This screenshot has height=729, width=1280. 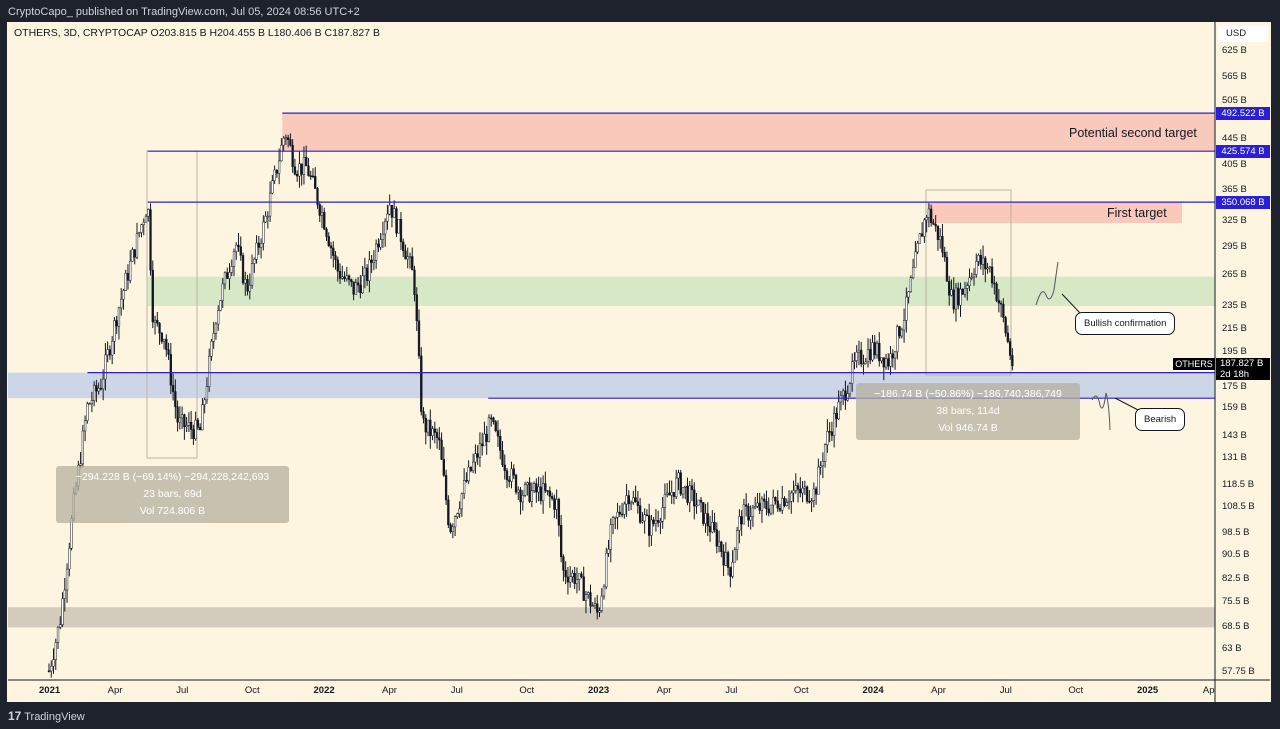 What do you see at coordinates (873, 690) in the screenshot?
I see `time-tick: 2024` at bounding box center [873, 690].